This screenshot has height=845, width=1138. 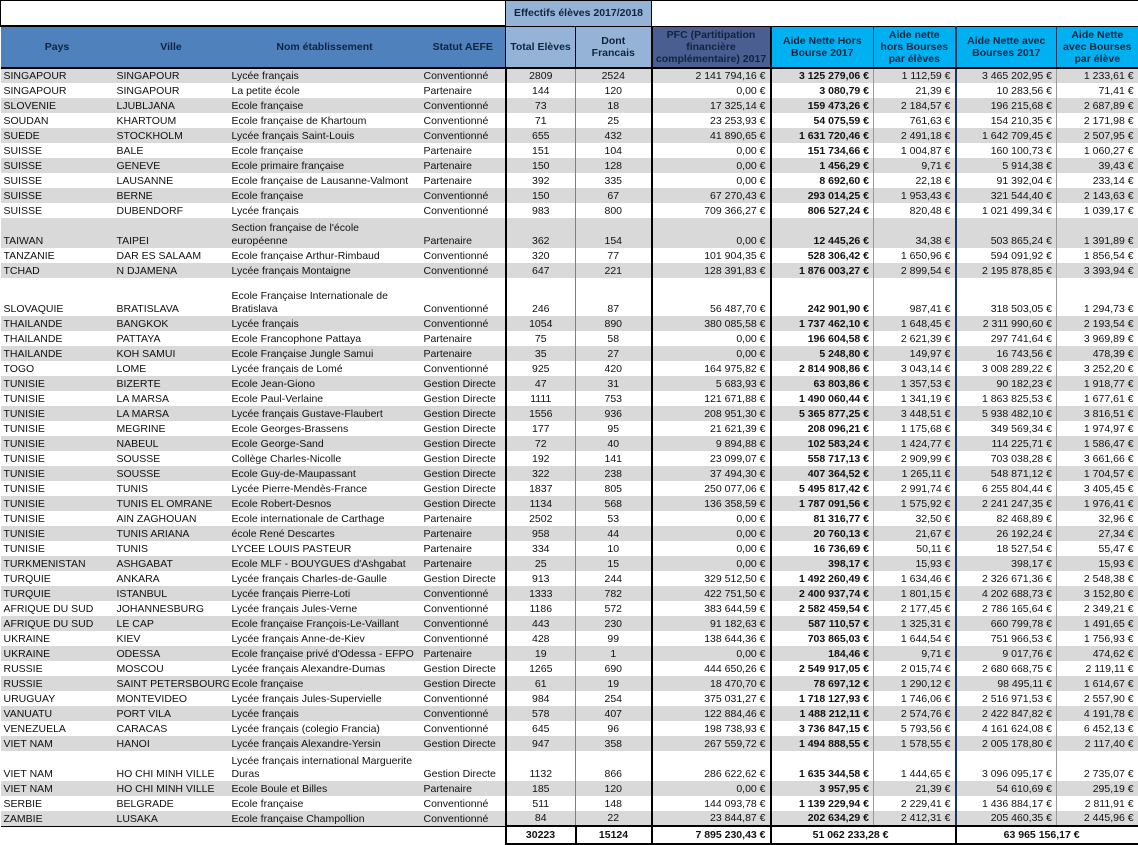 I want to click on cell-pays: SINGAPOUR, so click(x=57, y=90).